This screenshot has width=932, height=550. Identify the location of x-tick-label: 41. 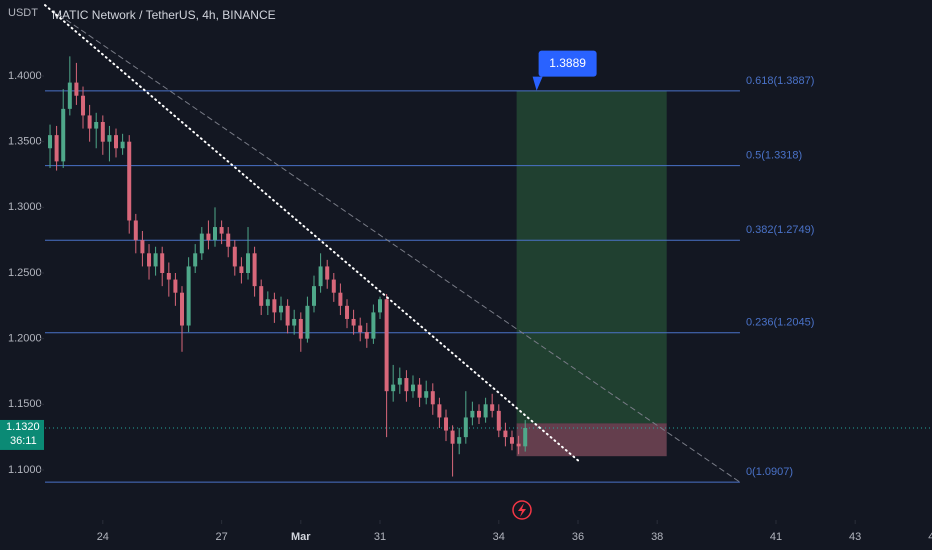
(776, 537).